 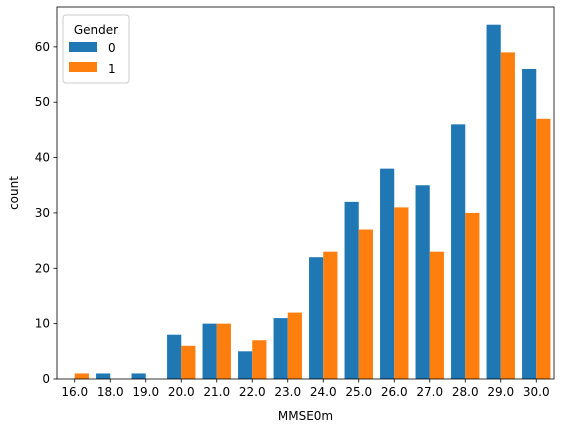 What do you see at coordinates (401, 293) in the screenshot?
I see `bar-series-1-26.0` at bounding box center [401, 293].